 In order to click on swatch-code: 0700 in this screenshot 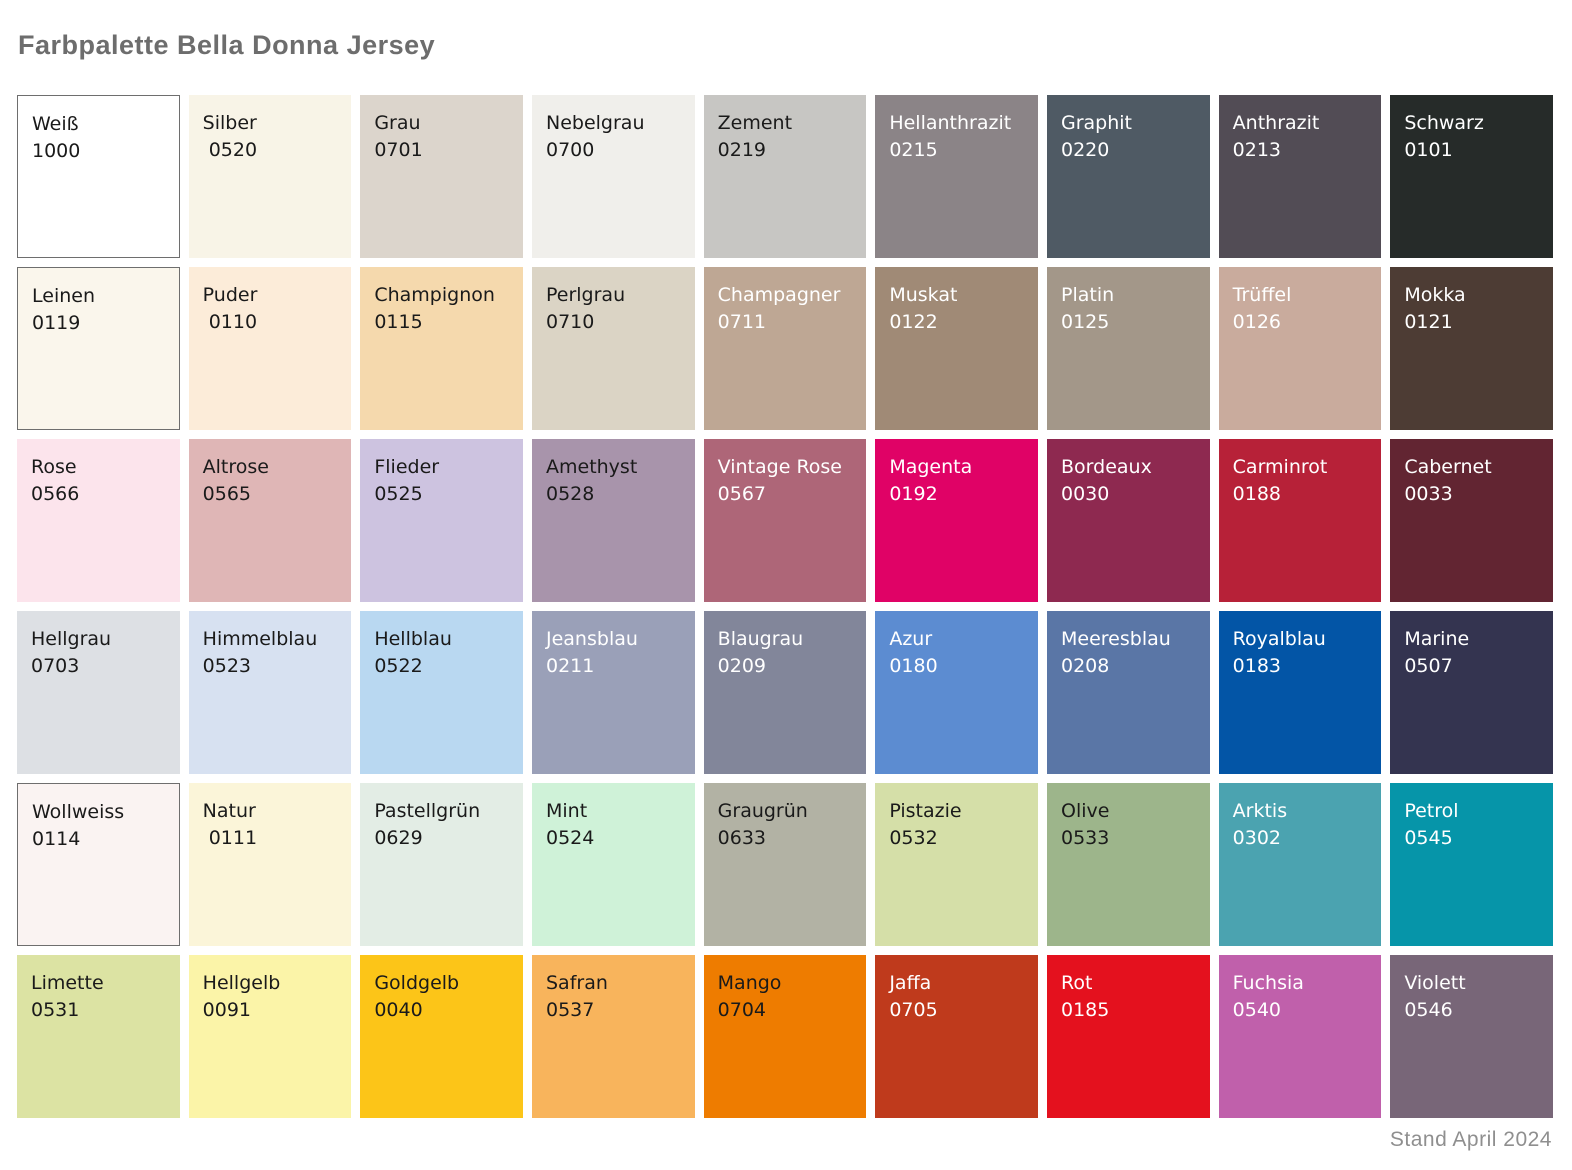, I will do `click(570, 150)`.